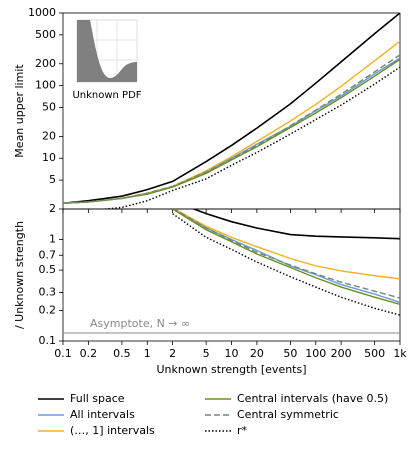  What do you see at coordinates (52, 208) in the screenshot?
I see `y-tick-label: 2` at bounding box center [52, 208].